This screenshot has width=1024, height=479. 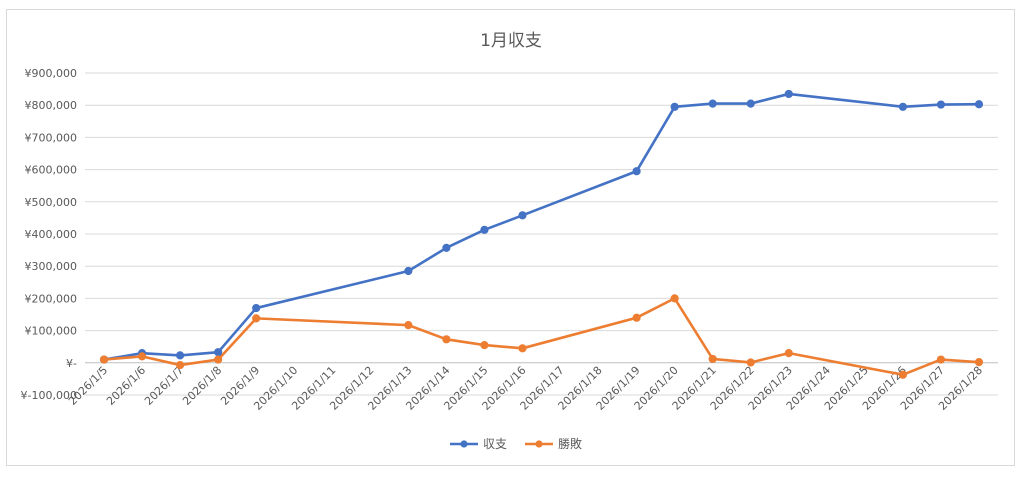 What do you see at coordinates (202, 386) in the screenshot?
I see `x-tick-label: 2026/1/8` at bounding box center [202, 386].